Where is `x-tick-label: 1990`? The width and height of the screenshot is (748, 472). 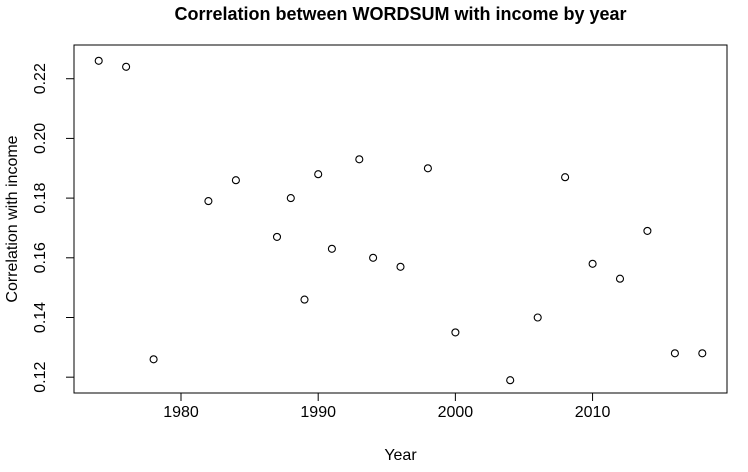 x-tick-label: 1990 is located at coordinates (318, 412).